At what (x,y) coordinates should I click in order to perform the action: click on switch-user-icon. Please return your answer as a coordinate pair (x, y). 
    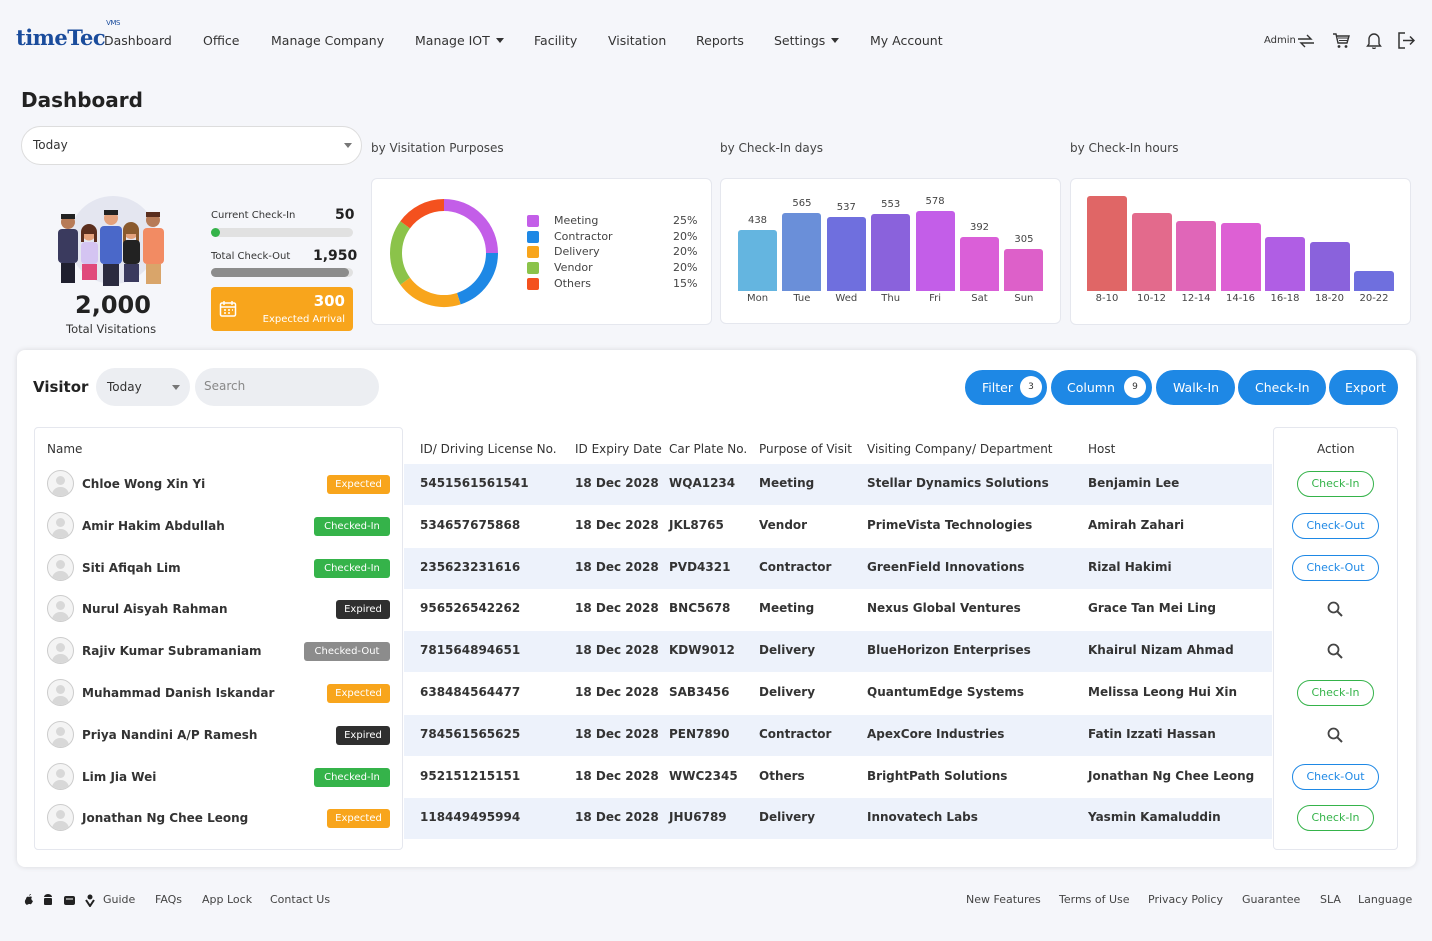
    Looking at the image, I should click on (1306, 41).